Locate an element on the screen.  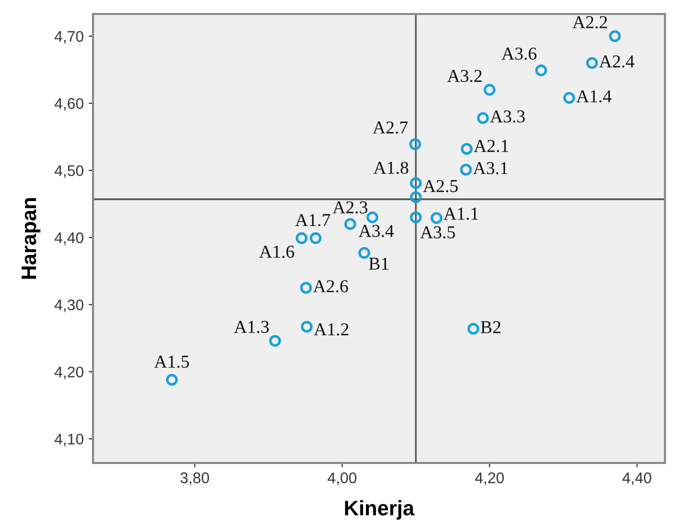
y-tick-label: 4,40 is located at coordinates (69, 238).